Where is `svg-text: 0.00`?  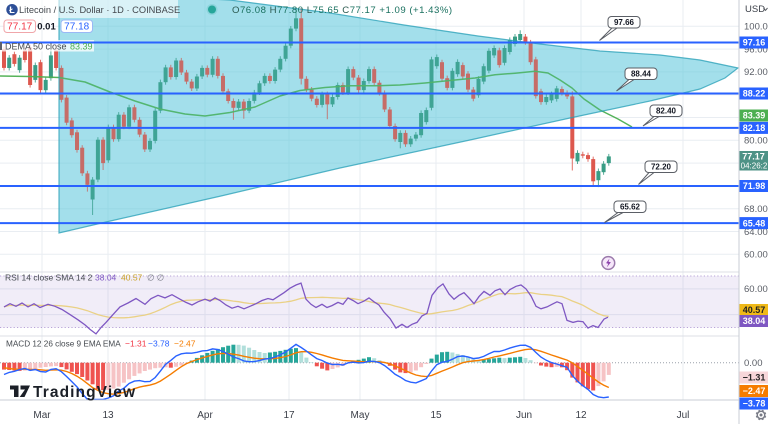 svg-text: 0.00 is located at coordinates (753, 363).